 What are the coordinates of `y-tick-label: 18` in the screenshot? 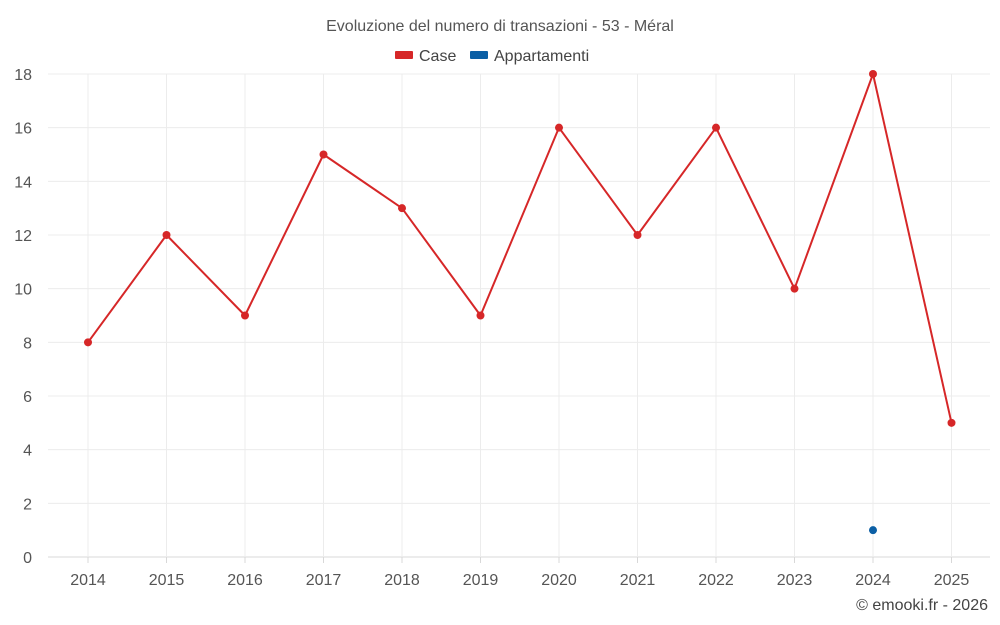 It's located at (23, 75).